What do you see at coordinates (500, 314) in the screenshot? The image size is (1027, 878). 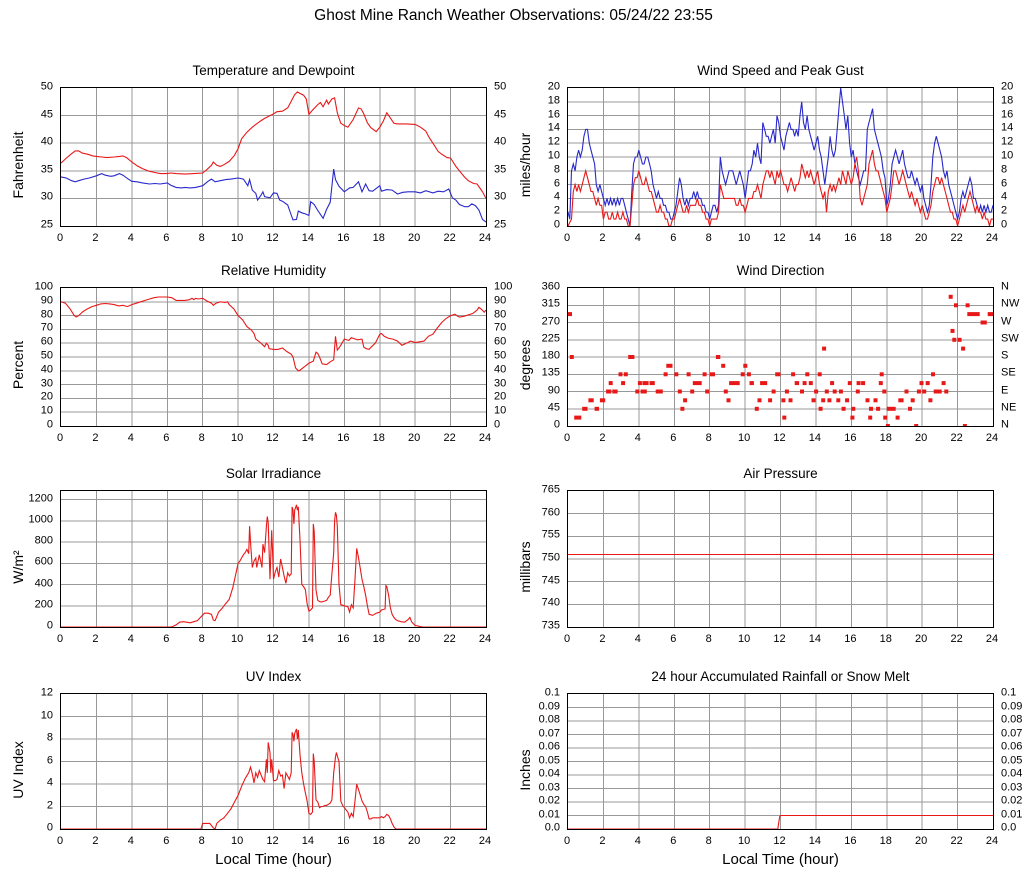 I see `y-tick-label-right: 80` at bounding box center [500, 314].